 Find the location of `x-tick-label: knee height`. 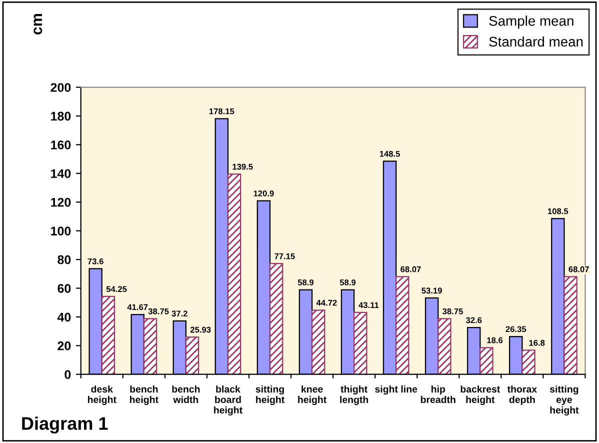

x-tick-label: knee height is located at coordinates (312, 395).